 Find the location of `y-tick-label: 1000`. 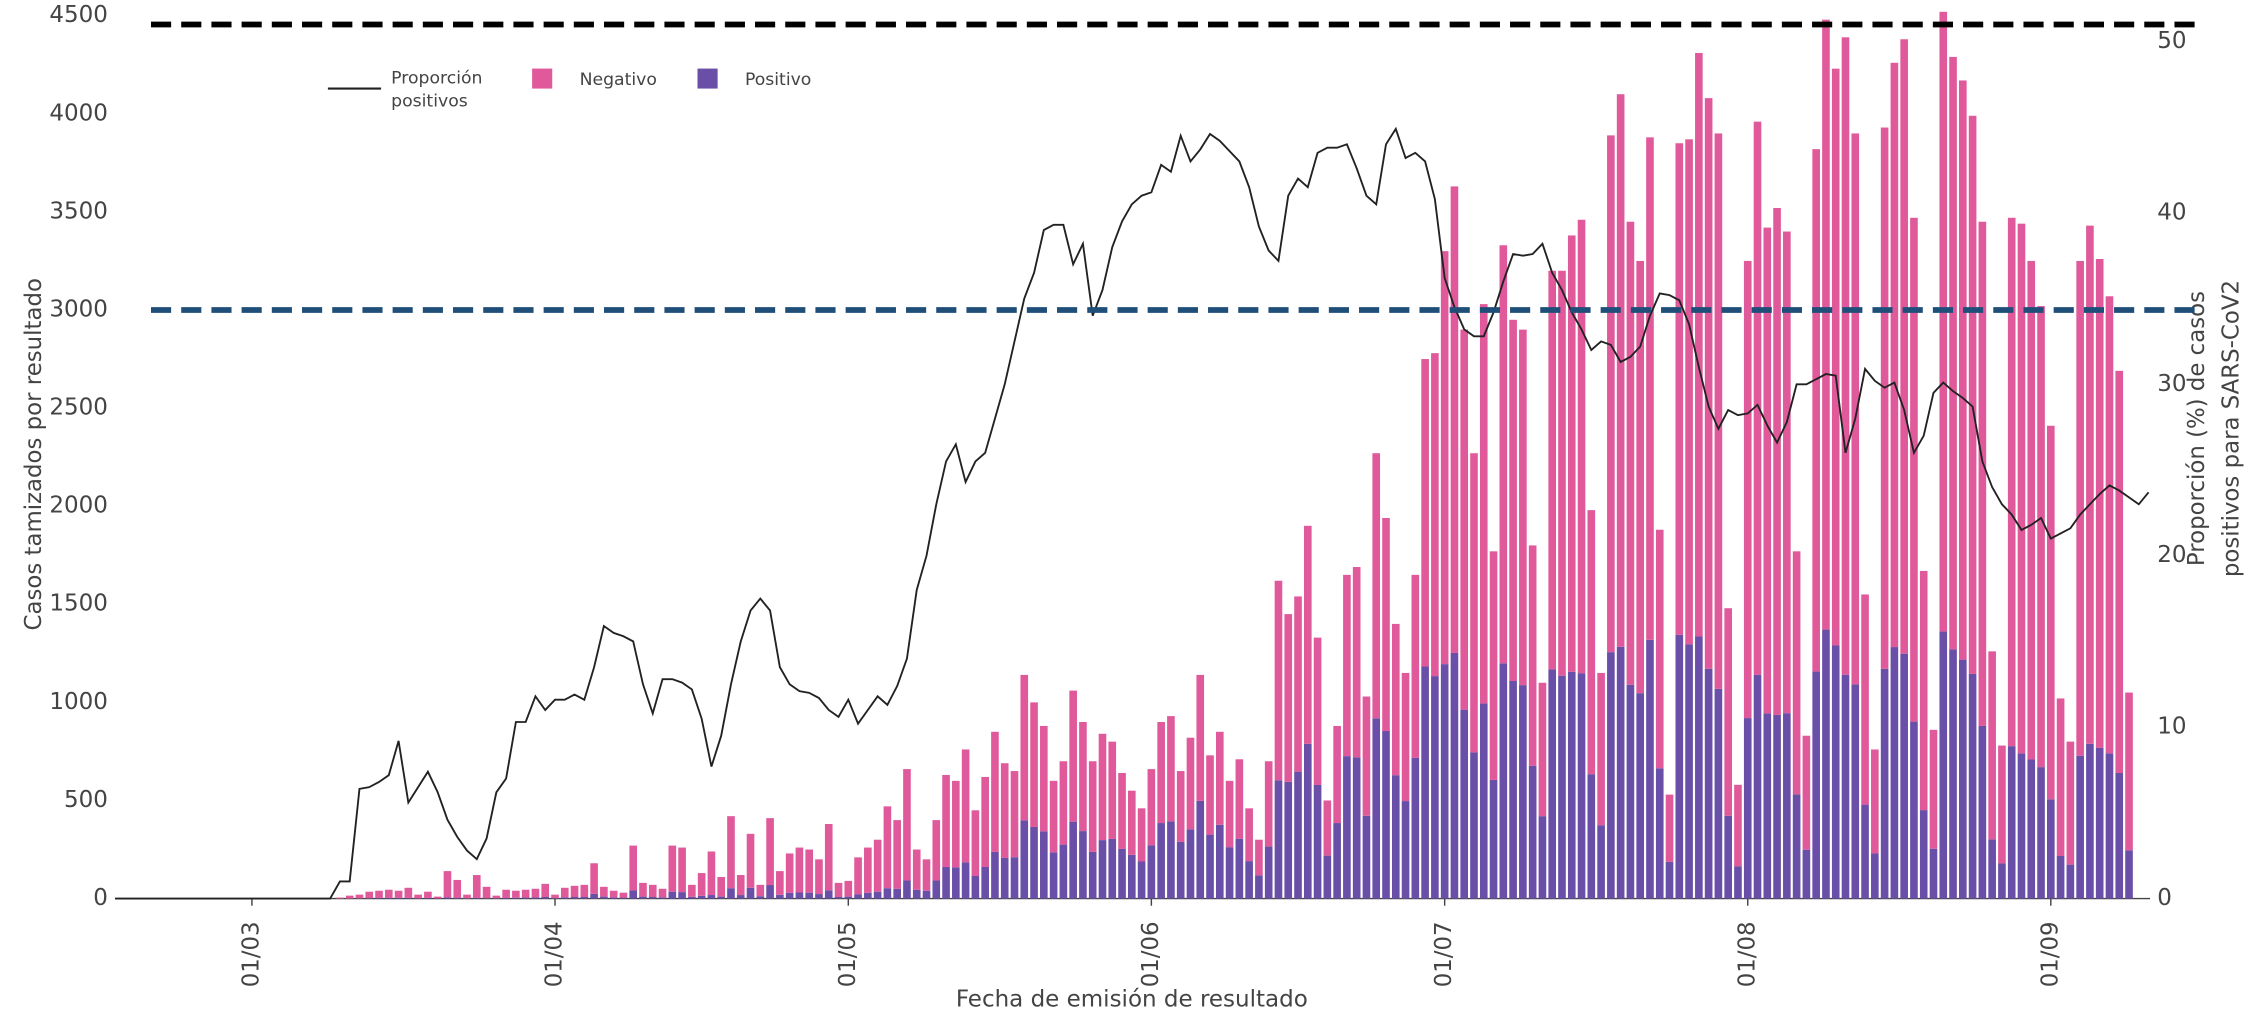

y-tick-label: 1000 is located at coordinates (78, 702).